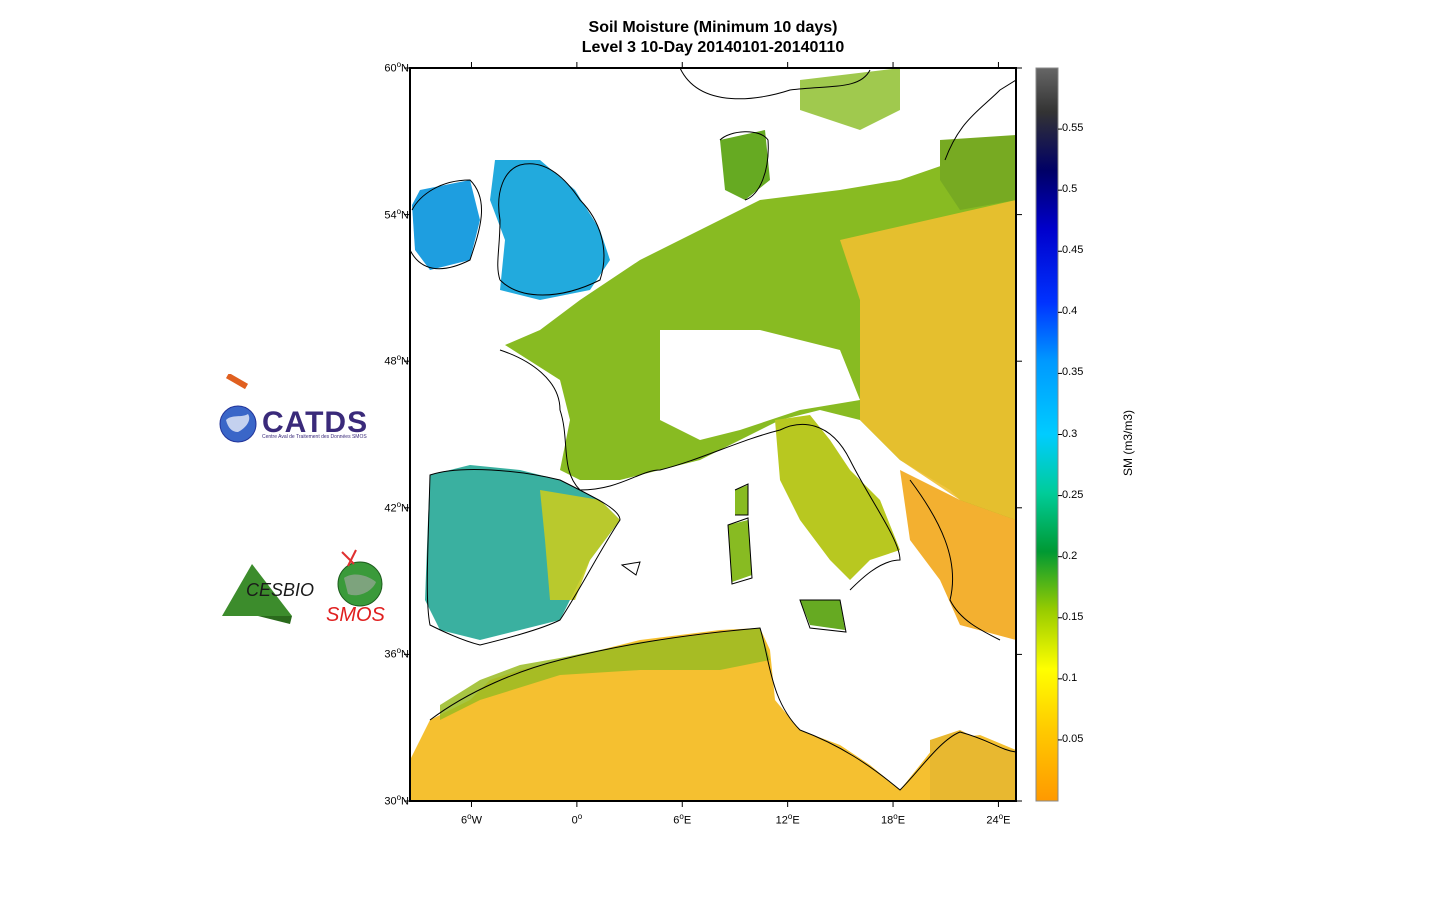 Image resolution: width=1439 pixels, height=899 pixels. Describe the element at coordinates (471, 819) in the screenshot. I see `lon-label-0: 6oW` at that location.